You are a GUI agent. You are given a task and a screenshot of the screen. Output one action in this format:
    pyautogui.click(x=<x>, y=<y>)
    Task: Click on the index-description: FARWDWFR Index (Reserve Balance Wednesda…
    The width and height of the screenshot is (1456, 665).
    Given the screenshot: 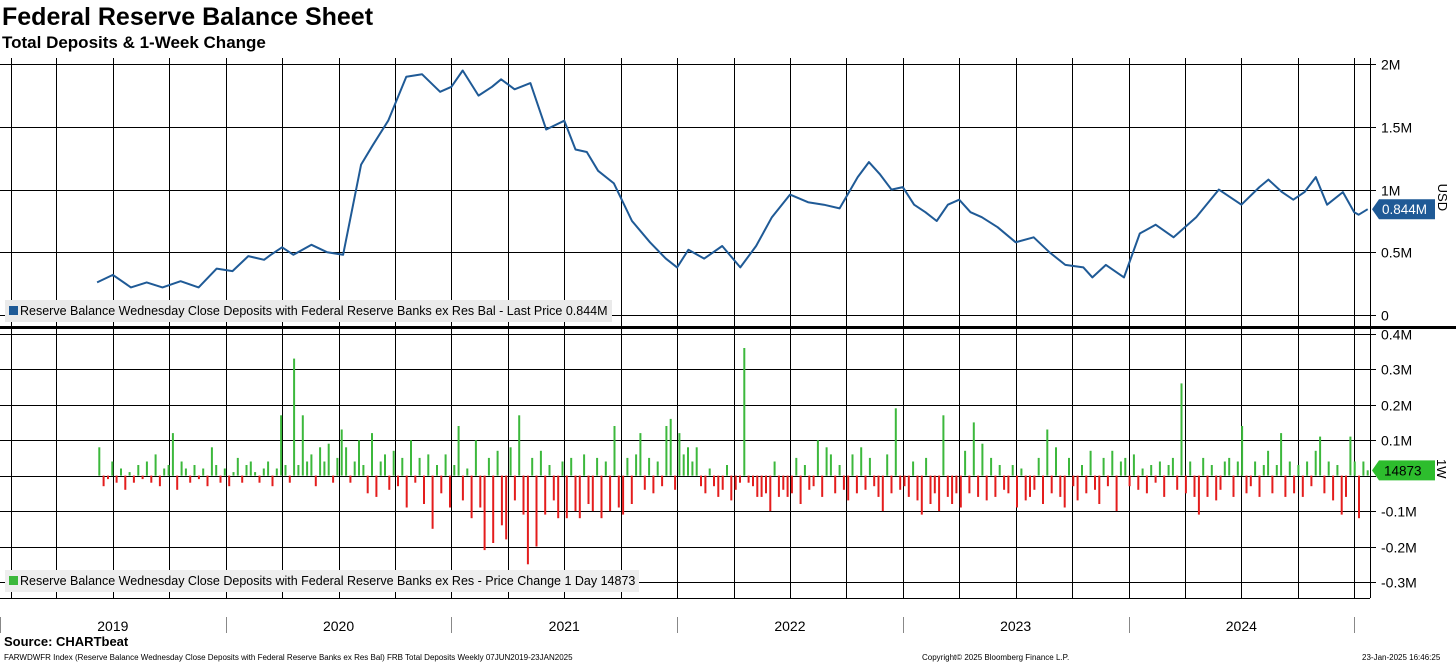 What is the action you would take?
    pyautogui.click(x=288, y=657)
    